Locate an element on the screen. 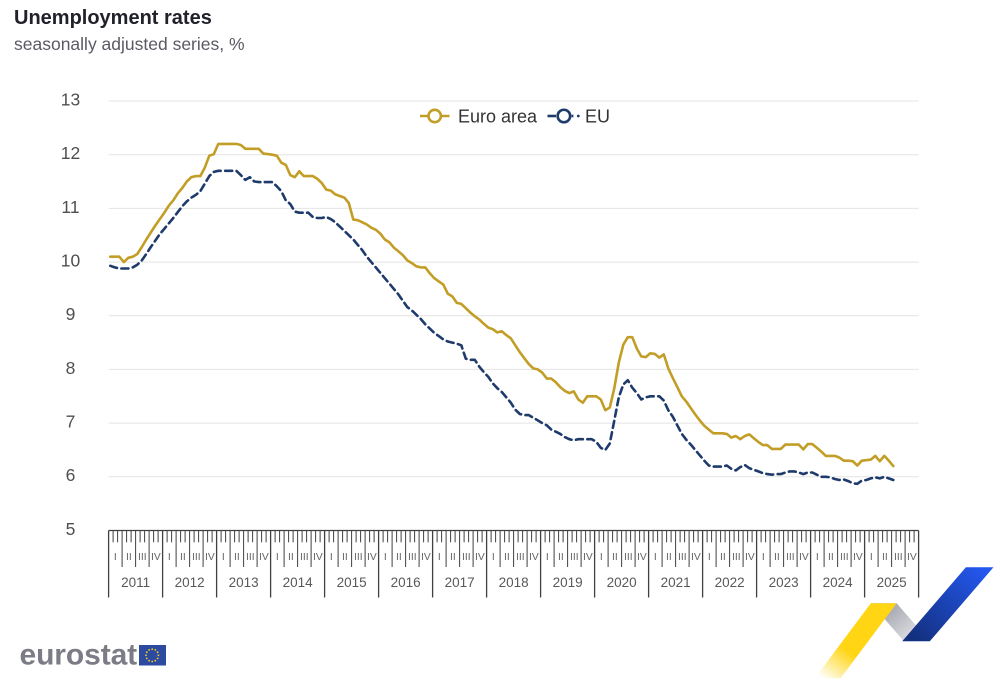 This screenshot has height=685, width=1000. svg-text: 2021 is located at coordinates (676, 582).